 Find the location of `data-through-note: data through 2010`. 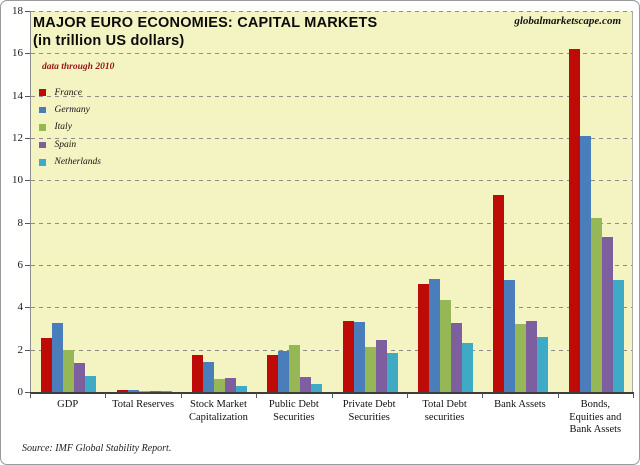

data-through-note: data through 2010 is located at coordinates (78, 67).